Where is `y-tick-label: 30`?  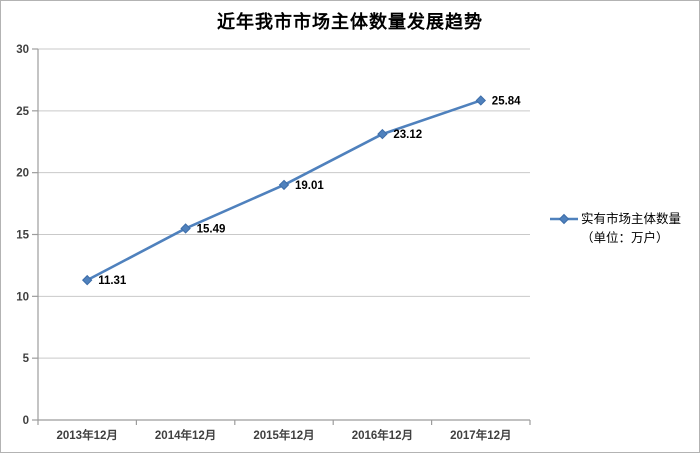 y-tick-label: 30 is located at coordinates (22, 50).